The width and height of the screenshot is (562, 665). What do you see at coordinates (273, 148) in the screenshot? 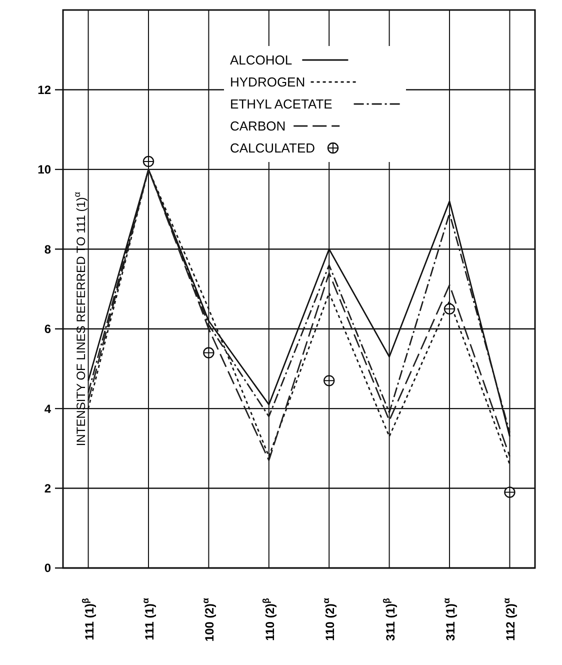
I see `legend-label: CALCULATED` at bounding box center [273, 148].